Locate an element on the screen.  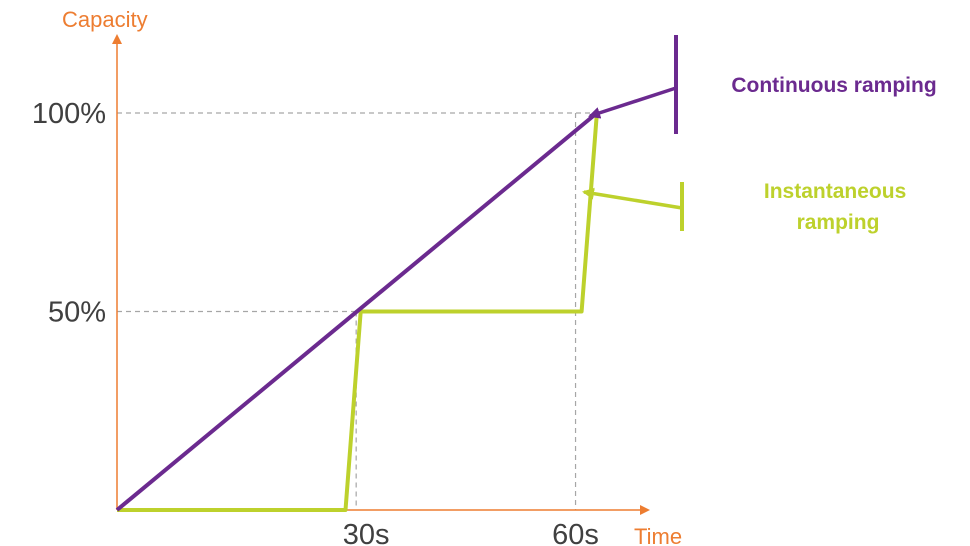
annotation-instantaneous-arrow is located at coordinates (632, 198).